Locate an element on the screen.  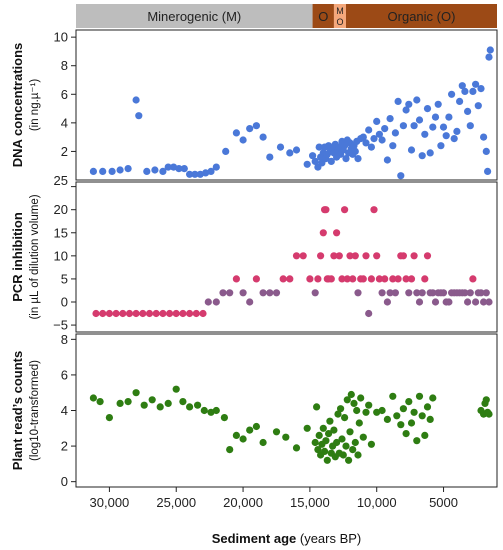
y-tick-label-shared: 25 is located at coordinates (61, 180).